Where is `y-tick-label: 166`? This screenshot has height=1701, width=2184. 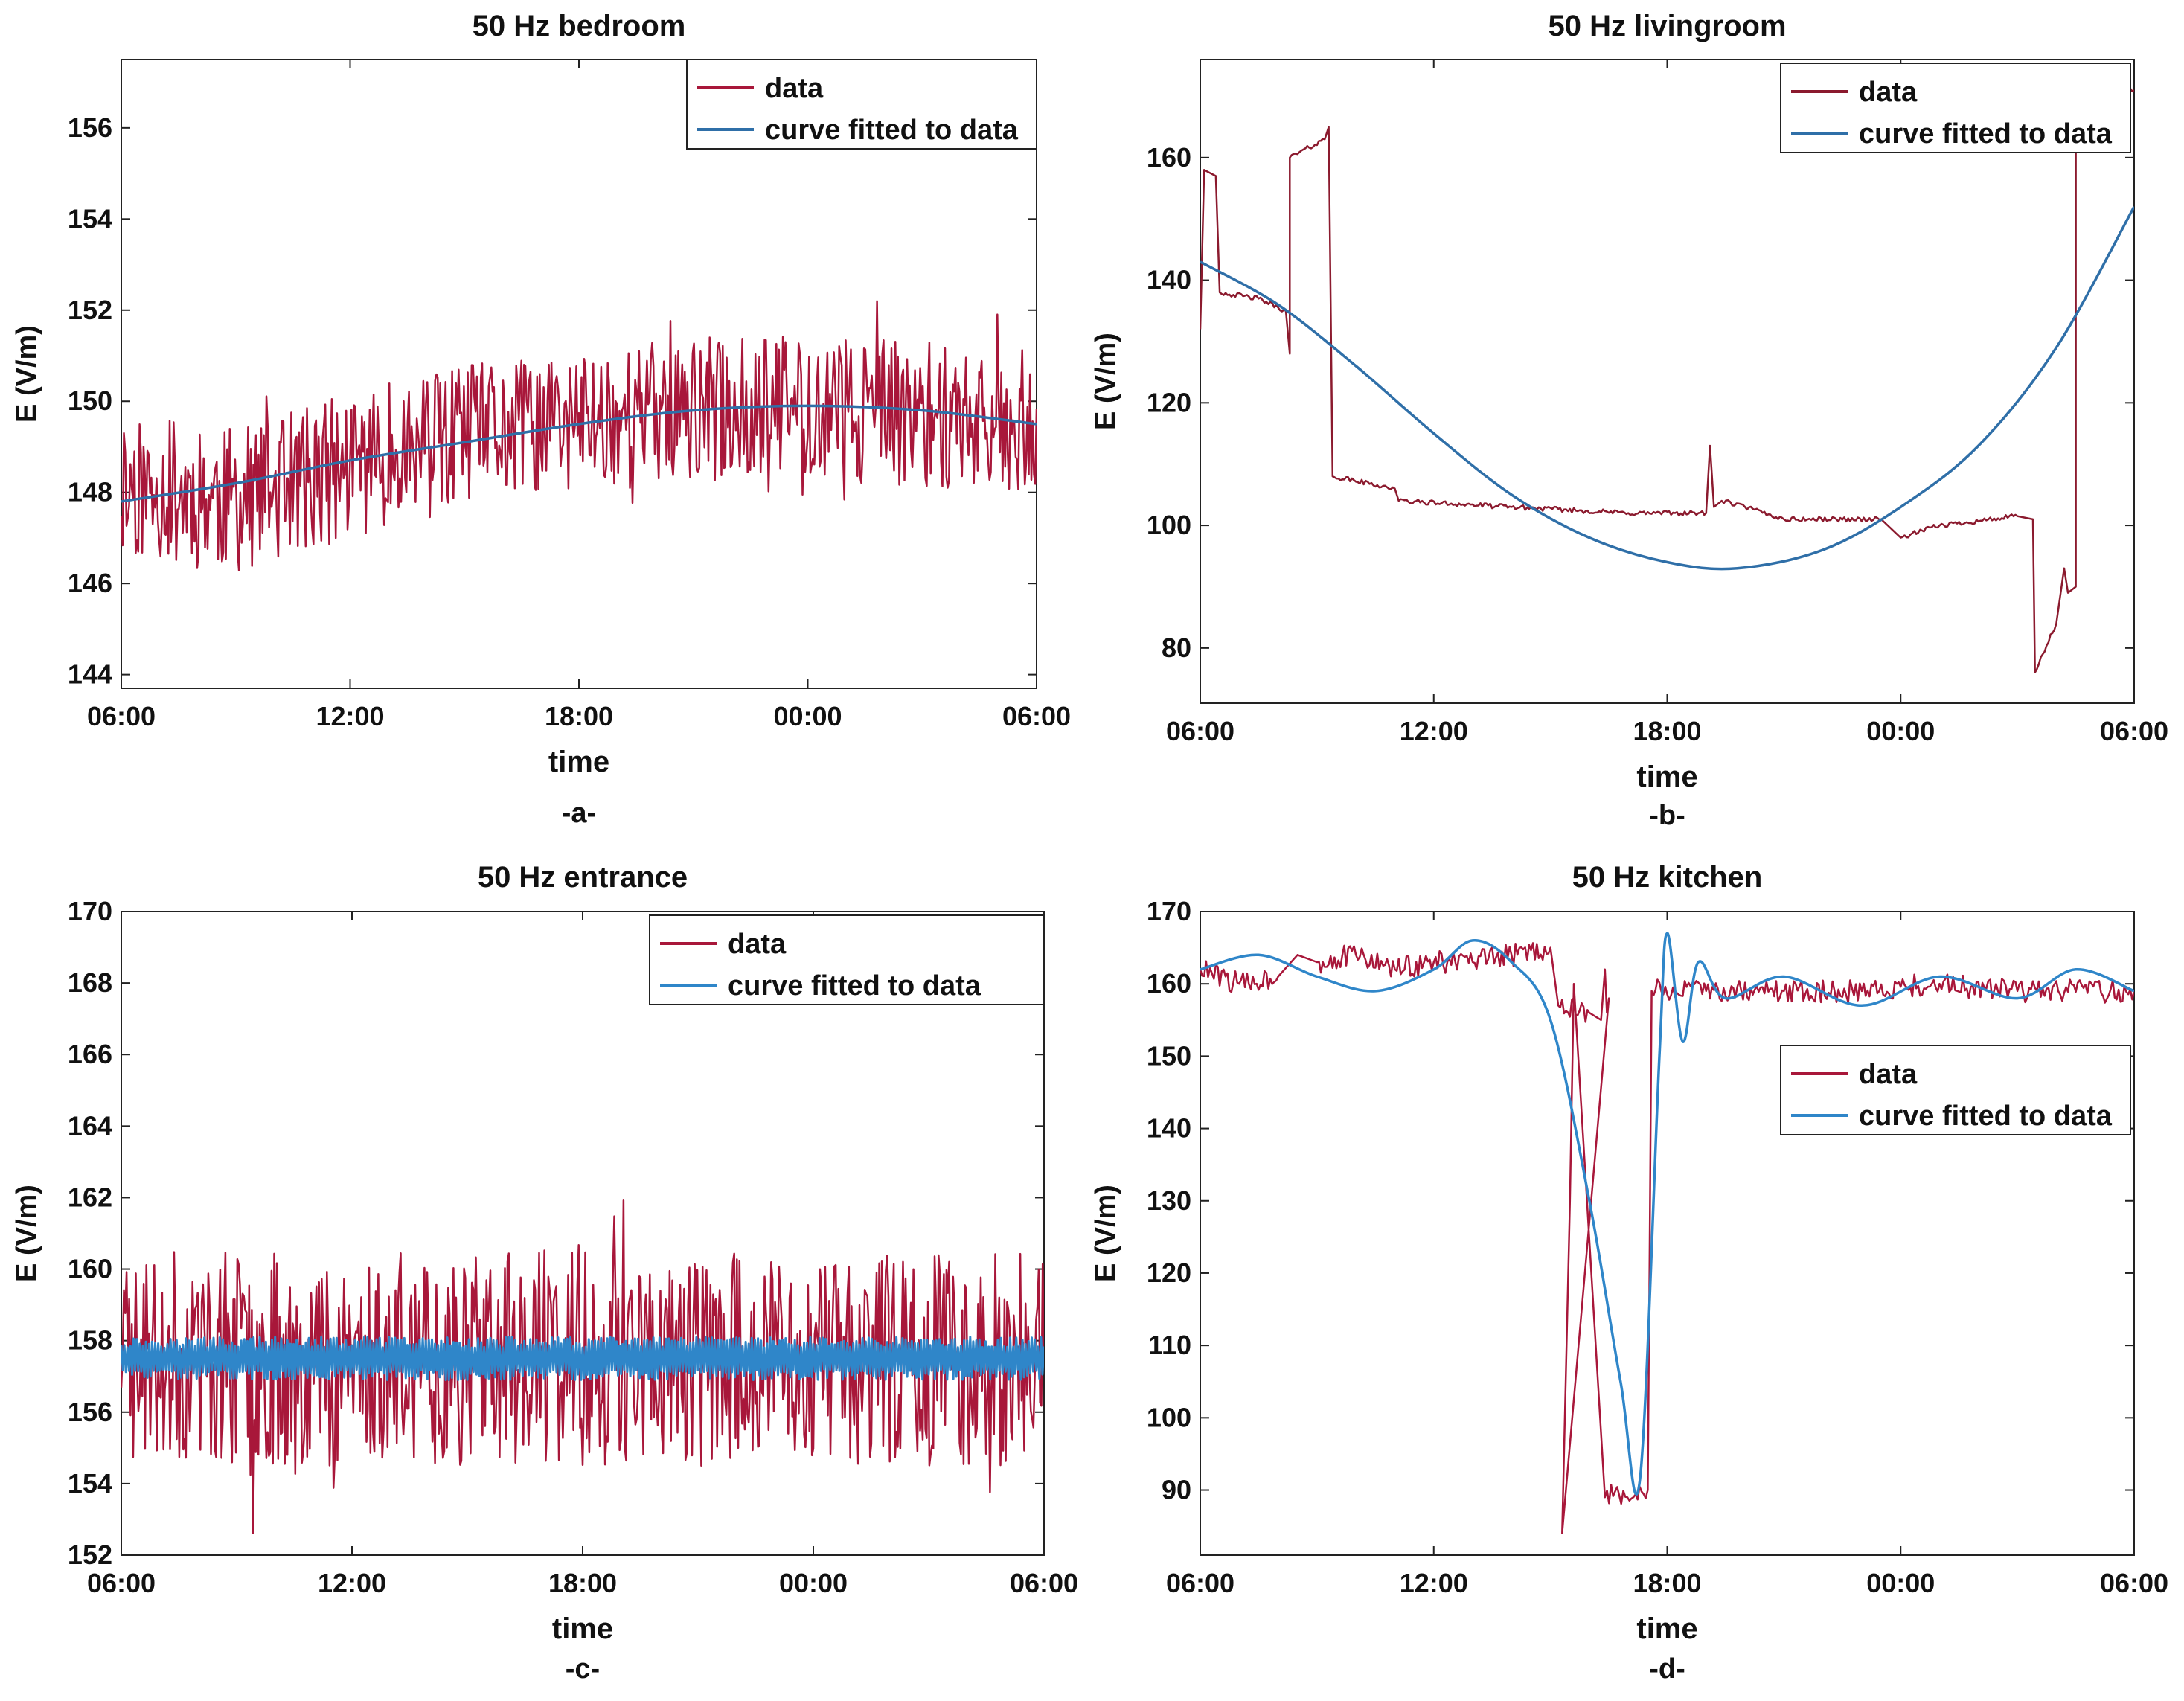
y-tick-label: 166 is located at coordinates (90, 1054).